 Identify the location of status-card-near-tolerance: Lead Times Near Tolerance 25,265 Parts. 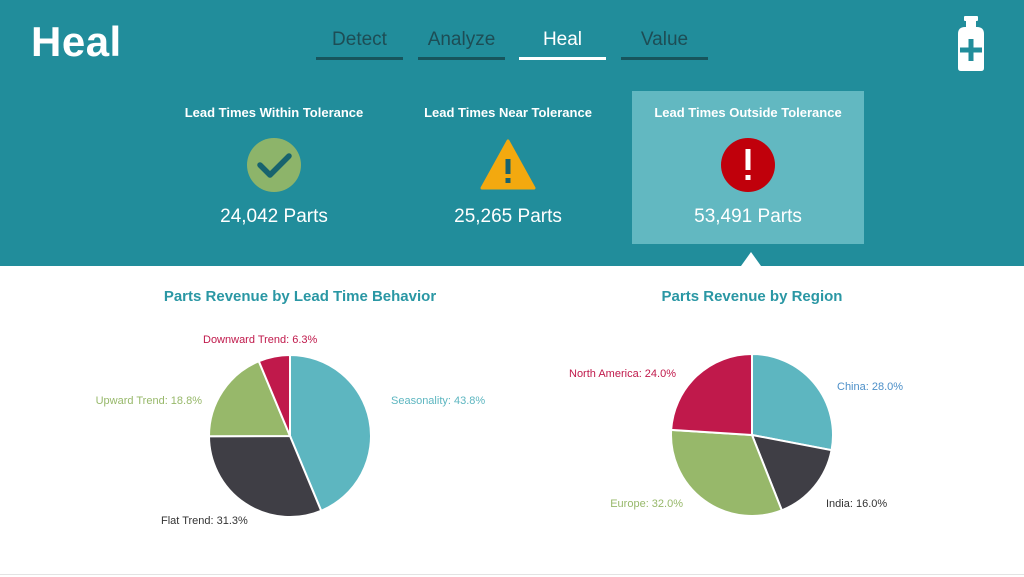
(508, 167).